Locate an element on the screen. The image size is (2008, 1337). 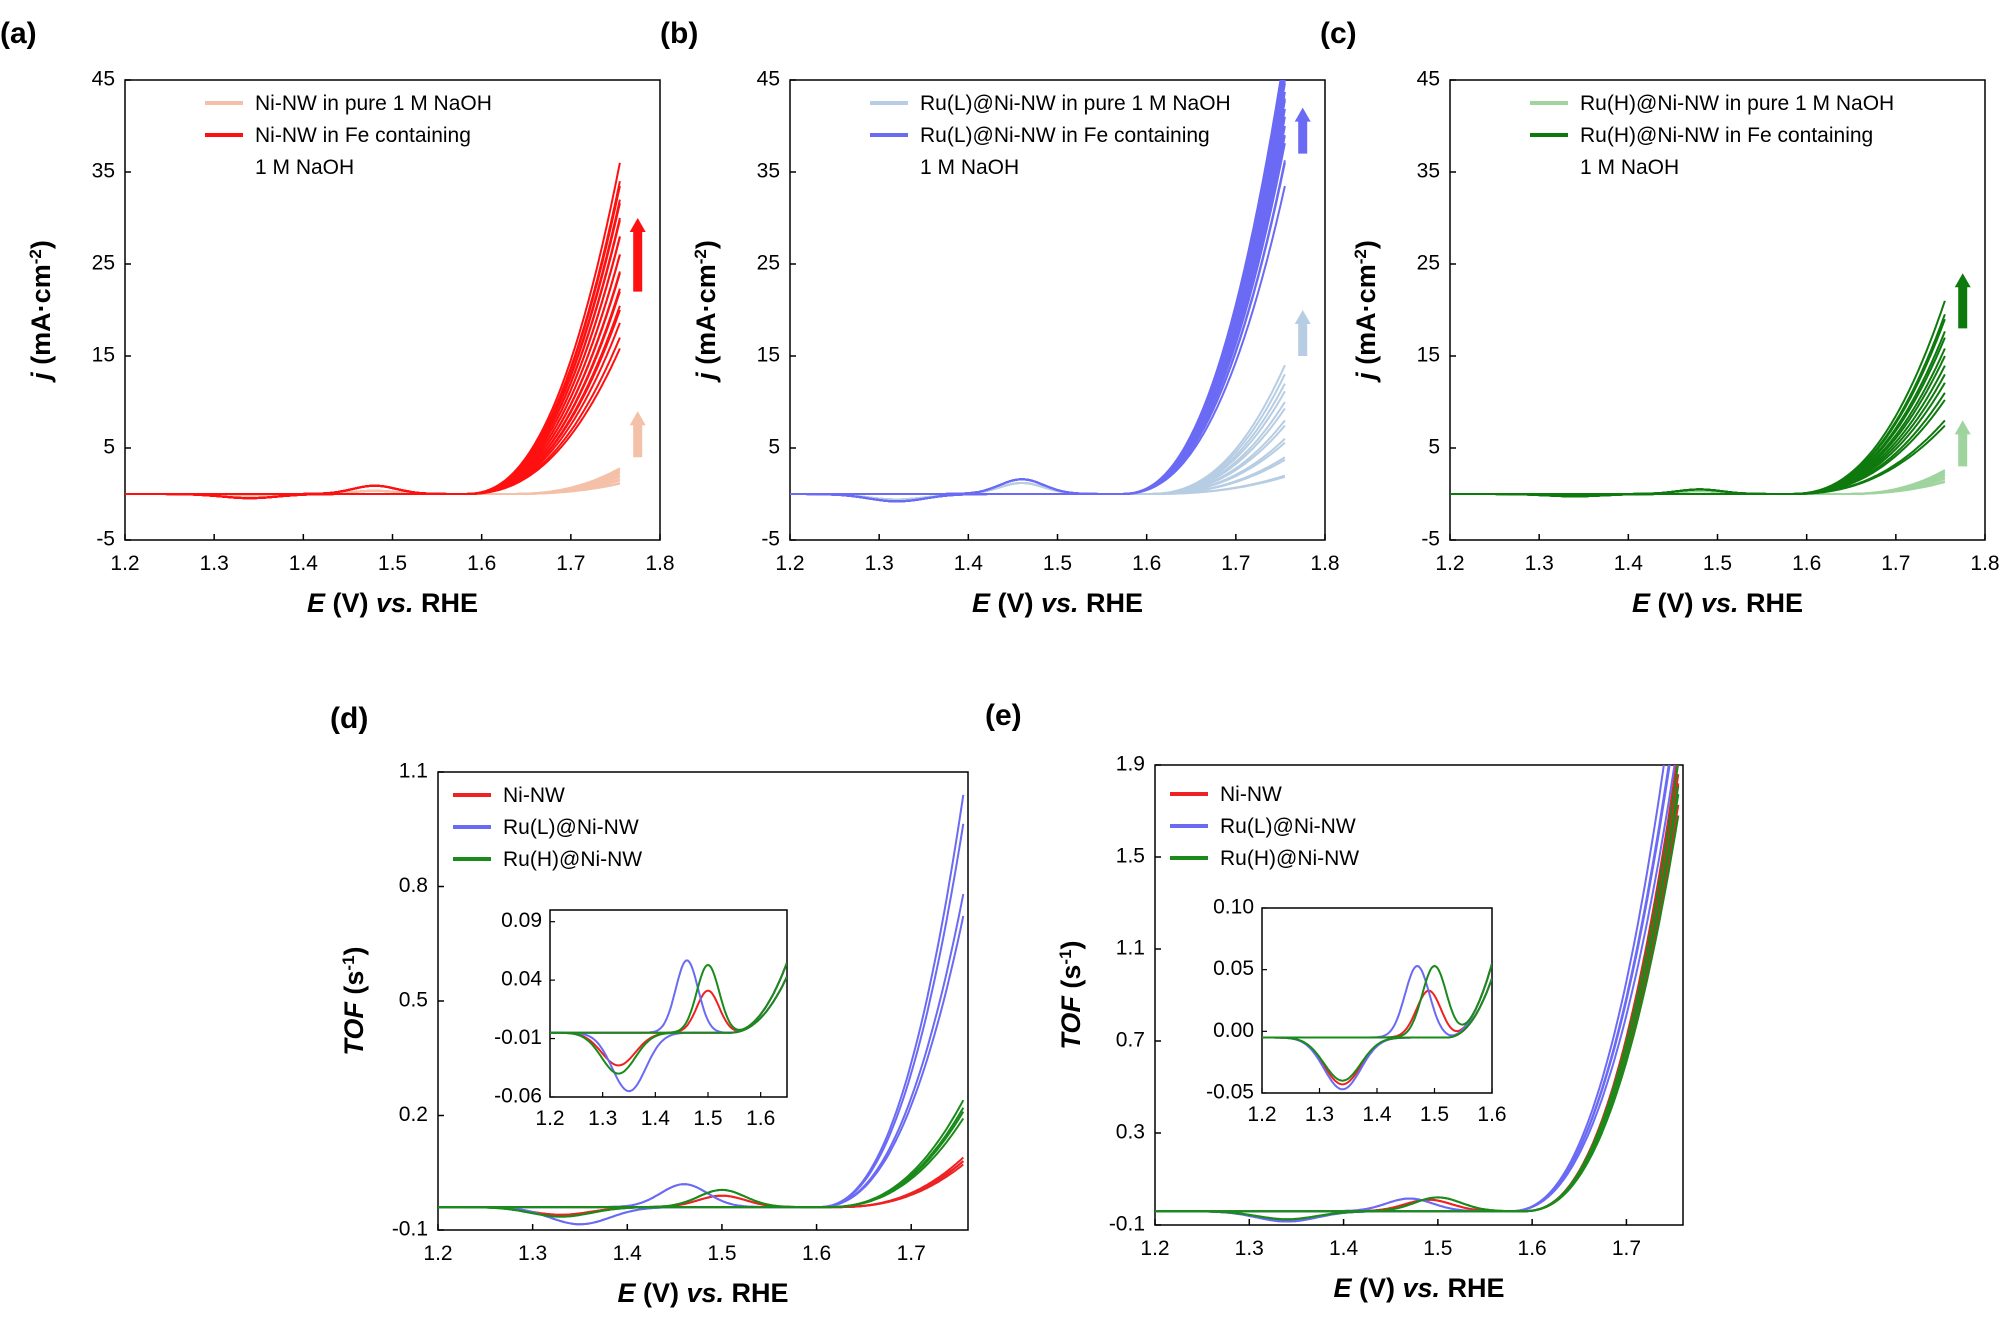
y-tick-label: 15 is located at coordinates (1428, 355).